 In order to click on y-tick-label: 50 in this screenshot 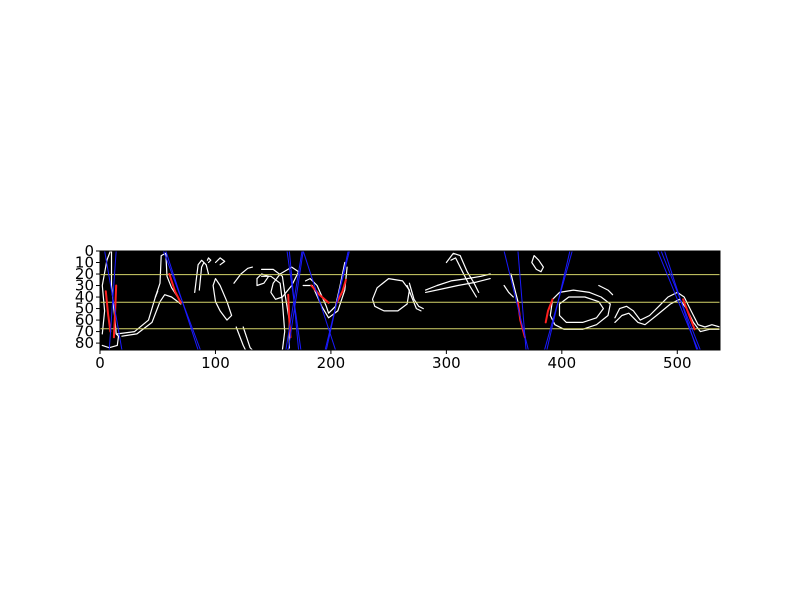, I will do `click(84, 309)`.